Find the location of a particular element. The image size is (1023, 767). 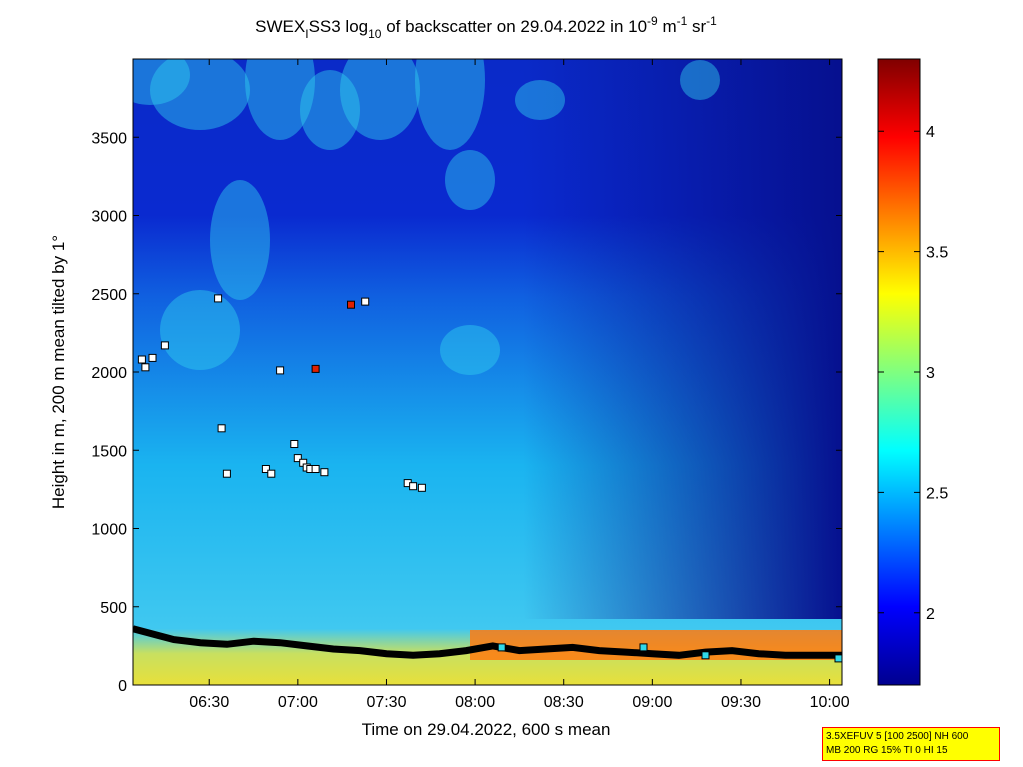

colorbar-tick-label: 2 is located at coordinates (930, 614).